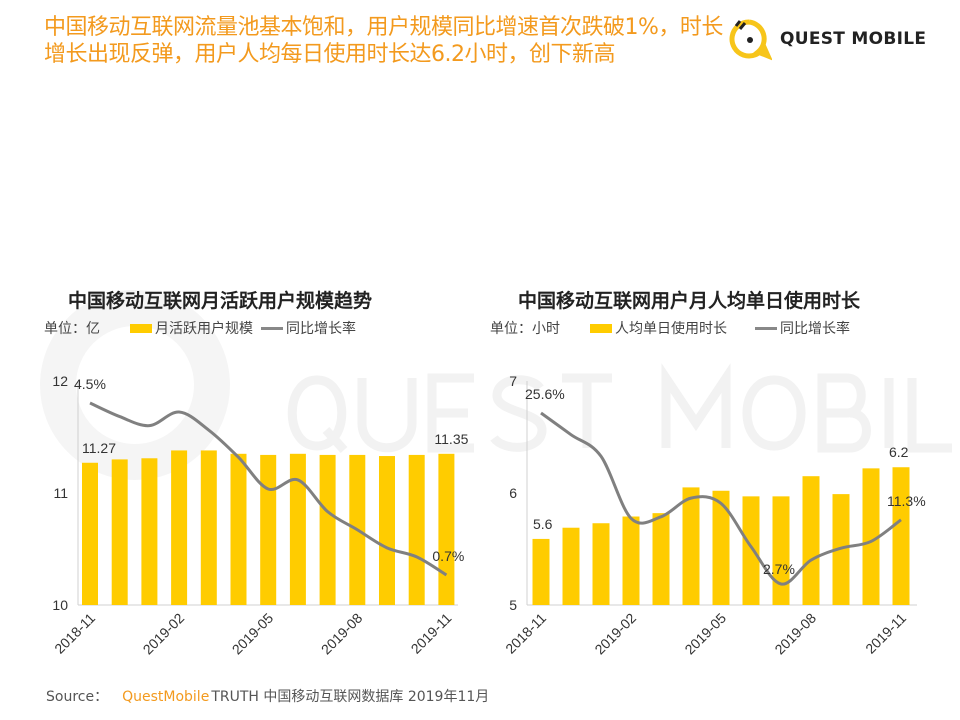 Image resolution: width=960 pixels, height=720 pixels. Describe the element at coordinates (525, 329) in the screenshot. I see `unit-label: 单位：小时` at that location.